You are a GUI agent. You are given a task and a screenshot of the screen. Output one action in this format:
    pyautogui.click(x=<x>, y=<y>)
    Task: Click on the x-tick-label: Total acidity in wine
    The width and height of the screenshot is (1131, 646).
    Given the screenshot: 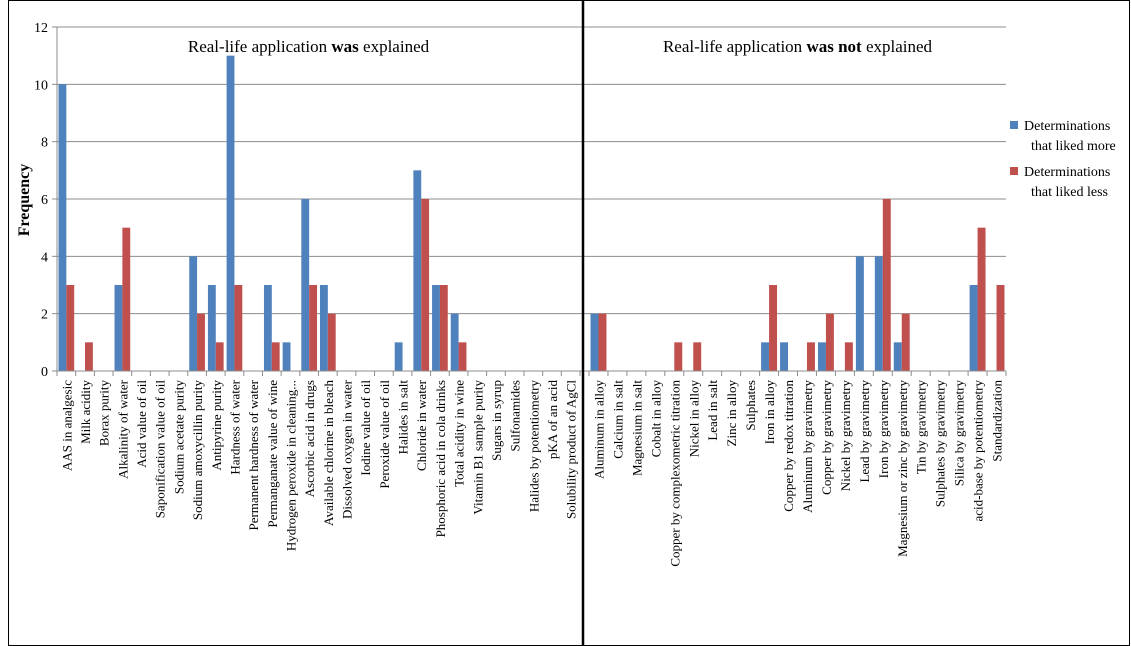 What is the action you would take?
    pyautogui.click(x=459, y=433)
    